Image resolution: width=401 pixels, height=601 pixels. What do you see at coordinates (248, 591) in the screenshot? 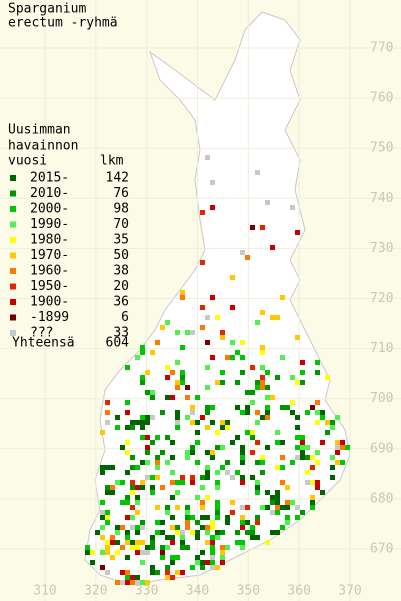
I see `x-tick-label: 350` at bounding box center [248, 591].